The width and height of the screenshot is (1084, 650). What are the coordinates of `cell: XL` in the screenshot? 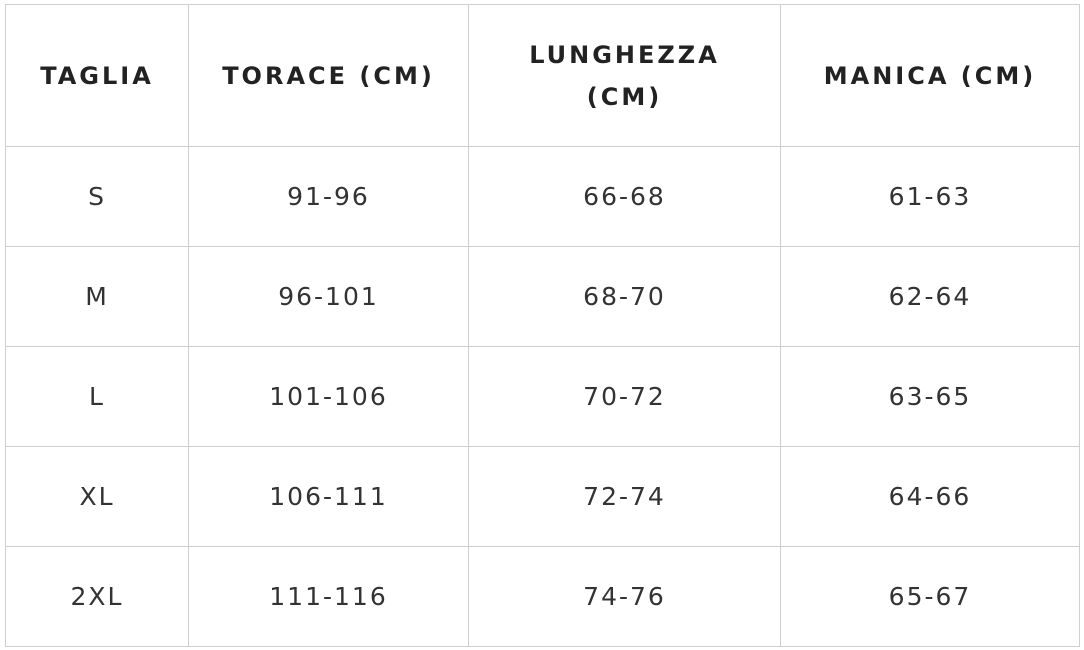 It's located at (97, 496).